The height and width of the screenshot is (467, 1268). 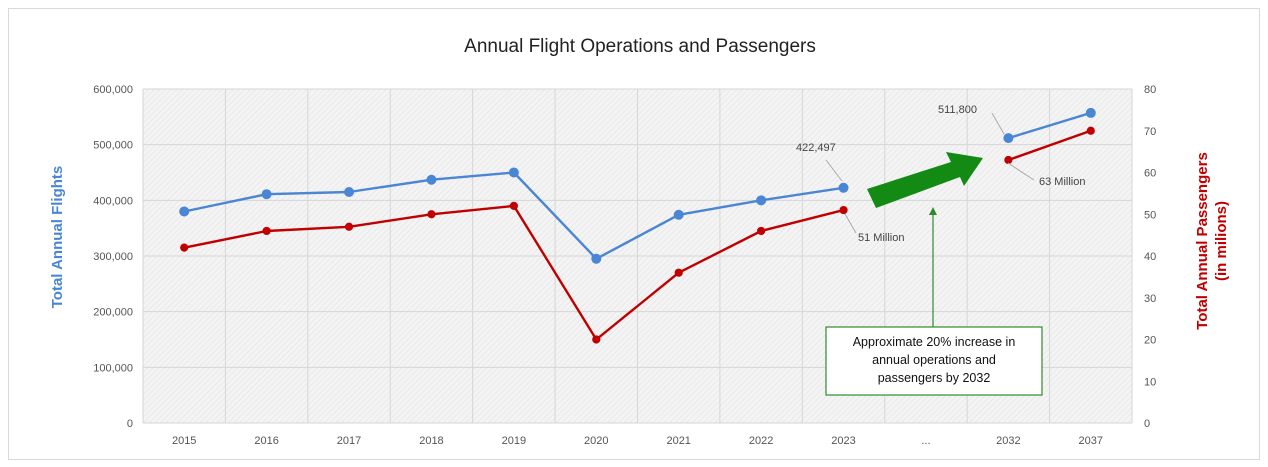 I want to click on right-axis-label-line1: Total Annual Passengers, so click(x=1202, y=241).